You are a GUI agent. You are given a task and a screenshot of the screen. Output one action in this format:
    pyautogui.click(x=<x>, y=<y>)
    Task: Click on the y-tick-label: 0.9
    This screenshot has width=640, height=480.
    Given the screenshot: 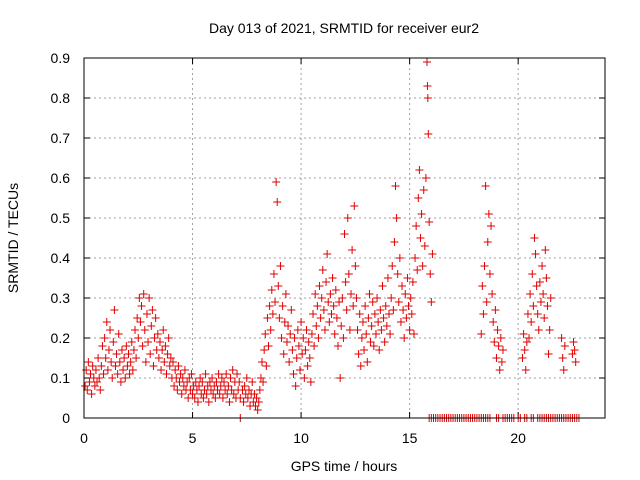 What is the action you would take?
    pyautogui.click(x=61, y=58)
    